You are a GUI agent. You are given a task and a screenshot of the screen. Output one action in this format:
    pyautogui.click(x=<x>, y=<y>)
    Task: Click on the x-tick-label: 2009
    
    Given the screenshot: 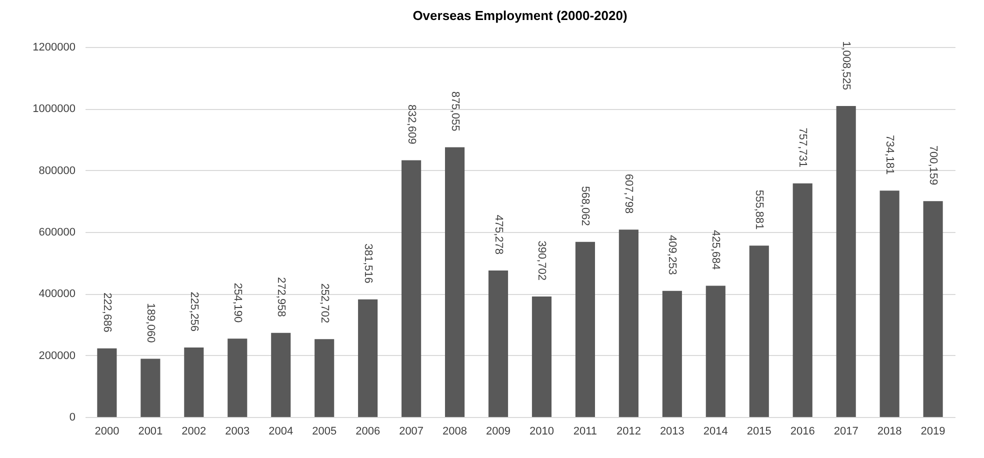 What is the action you would take?
    pyautogui.click(x=498, y=432)
    